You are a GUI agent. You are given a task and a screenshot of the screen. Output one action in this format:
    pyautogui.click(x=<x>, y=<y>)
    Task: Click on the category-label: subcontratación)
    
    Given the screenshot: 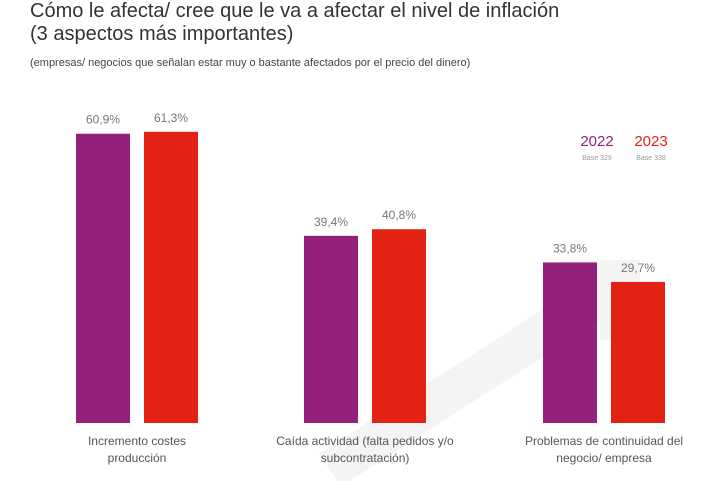 What is the action you would take?
    pyautogui.click(x=365, y=458)
    